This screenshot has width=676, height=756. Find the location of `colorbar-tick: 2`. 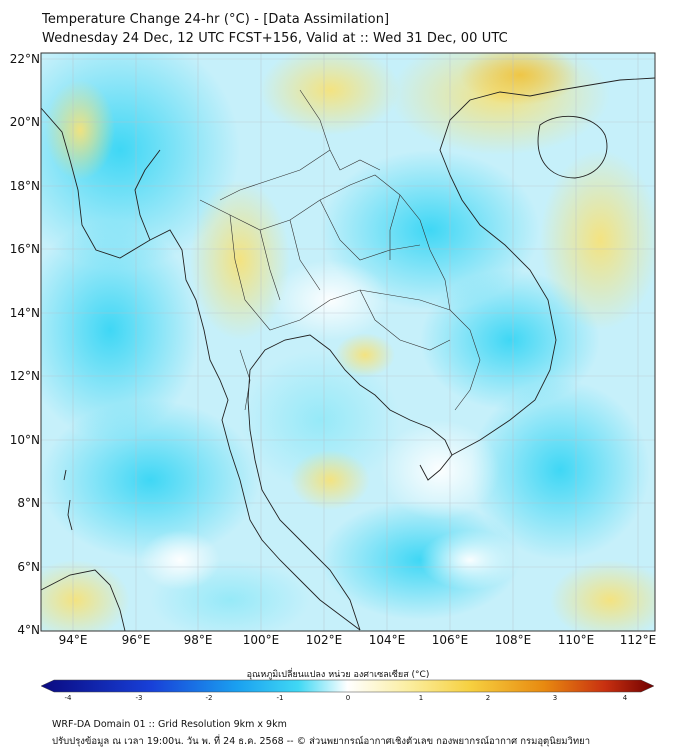

colorbar-tick: 2 is located at coordinates (488, 698).